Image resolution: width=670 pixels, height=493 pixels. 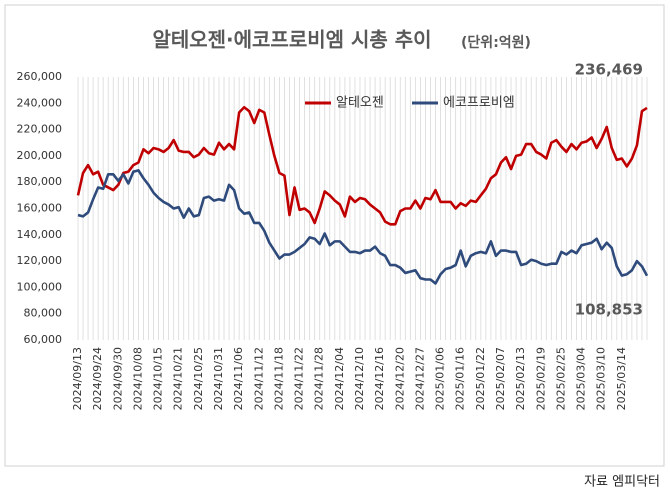 What do you see at coordinates (158, 378) in the screenshot?
I see `x-tick-label: 2024/10/15` at bounding box center [158, 378].